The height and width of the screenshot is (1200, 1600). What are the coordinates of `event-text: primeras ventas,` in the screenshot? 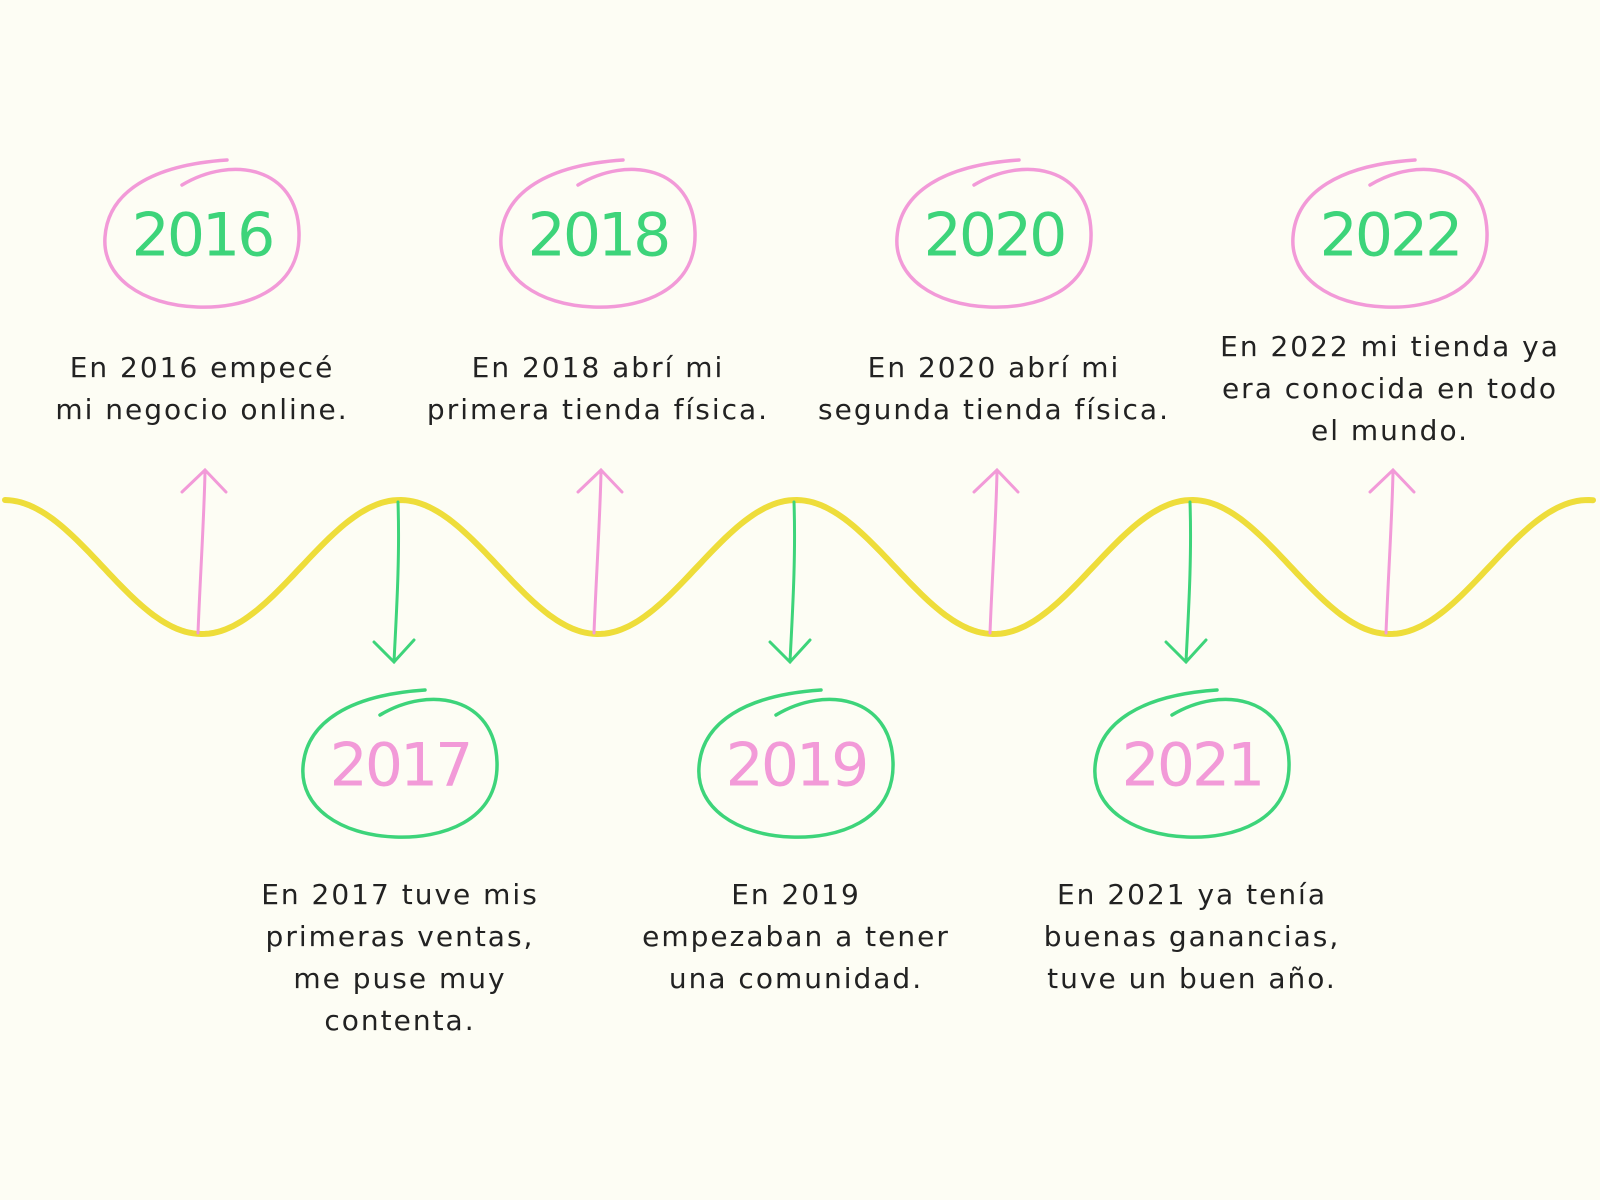 It's located at (400, 936).